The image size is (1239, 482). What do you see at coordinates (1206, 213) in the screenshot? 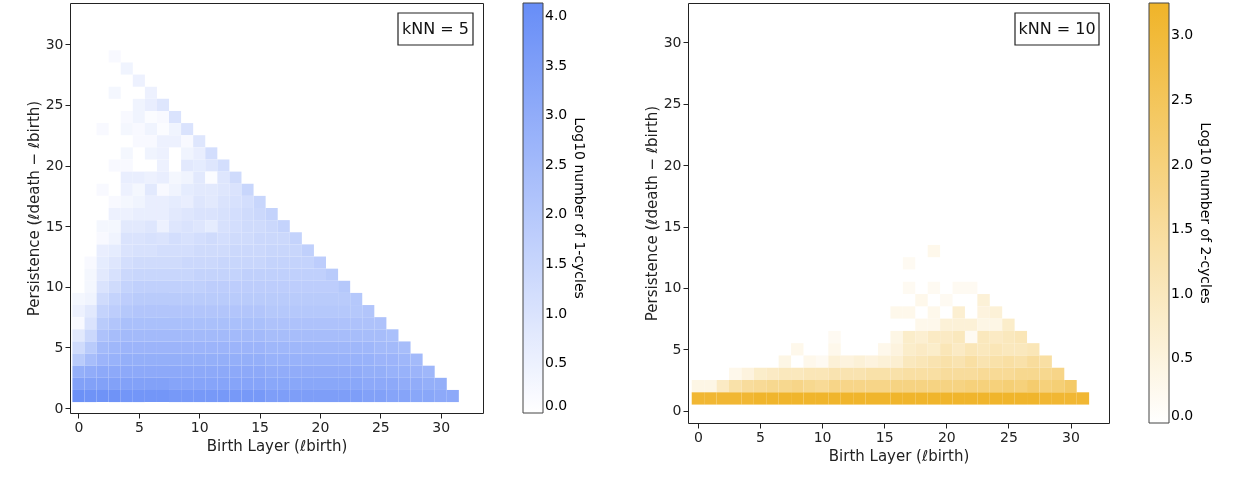
I see `color-bar-title: Log10 number of 2-cycles` at bounding box center [1206, 213].